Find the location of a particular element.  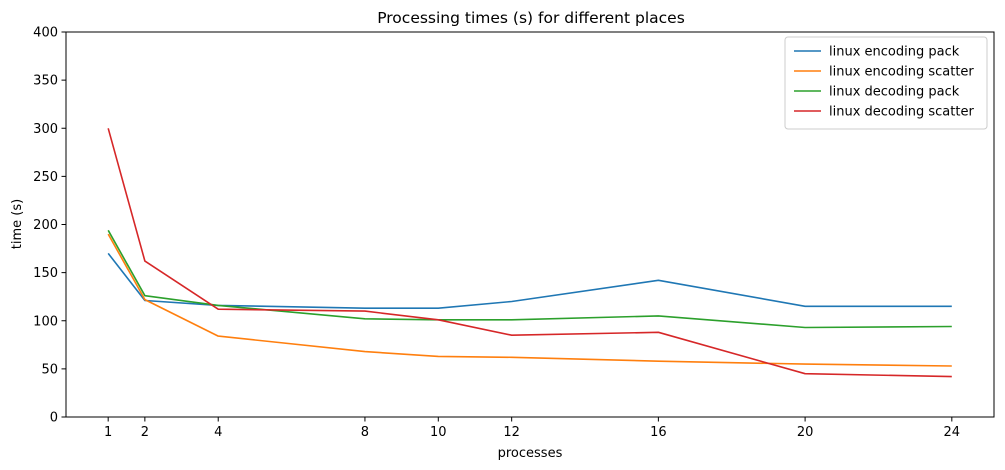

y-tick-label: 350 is located at coordinates (45, 81).